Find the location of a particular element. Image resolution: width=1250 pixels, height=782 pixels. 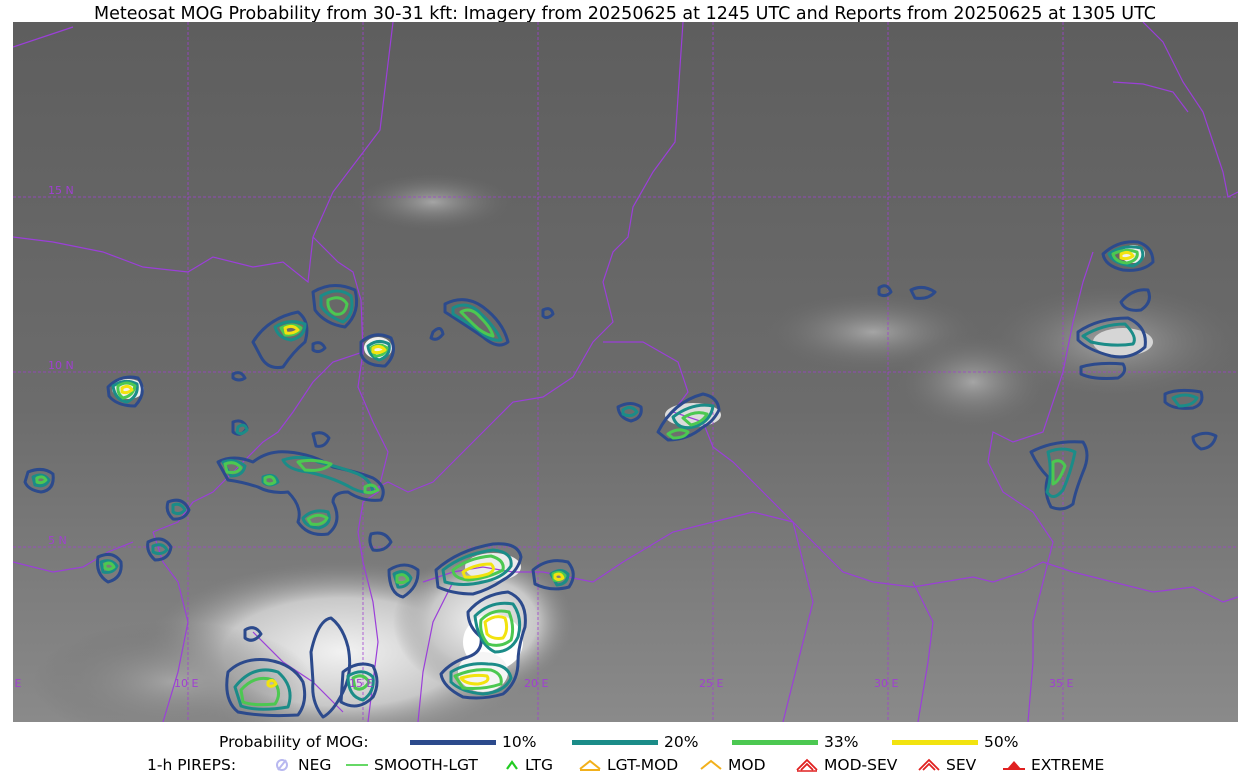

pirep-item-extreme: EXTREME is located at coordinates (1053, 765).